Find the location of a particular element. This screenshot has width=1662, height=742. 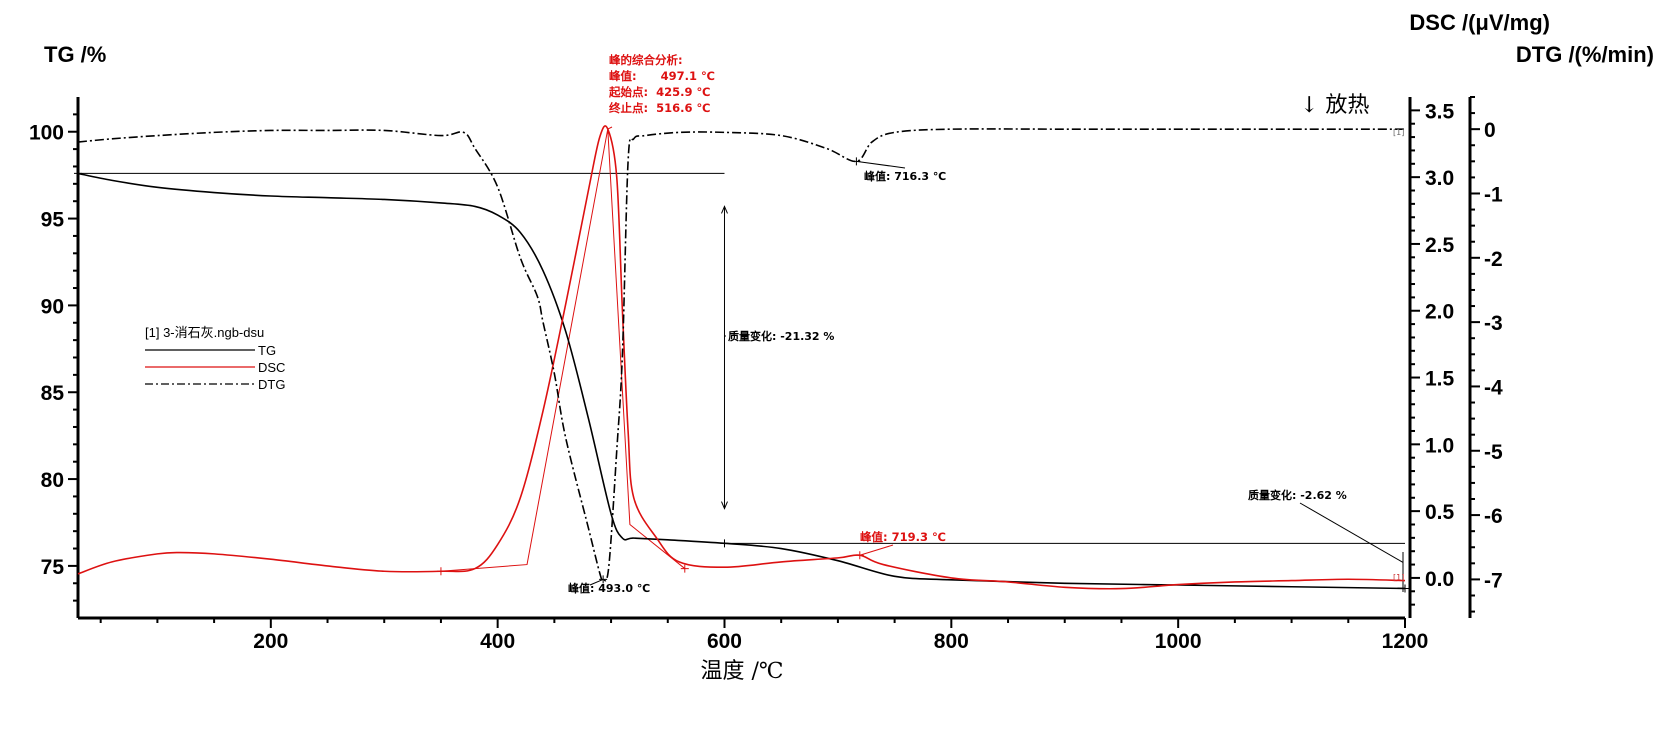

x-axis-title: 温度 /℃ is located at coordinates (741, 671).